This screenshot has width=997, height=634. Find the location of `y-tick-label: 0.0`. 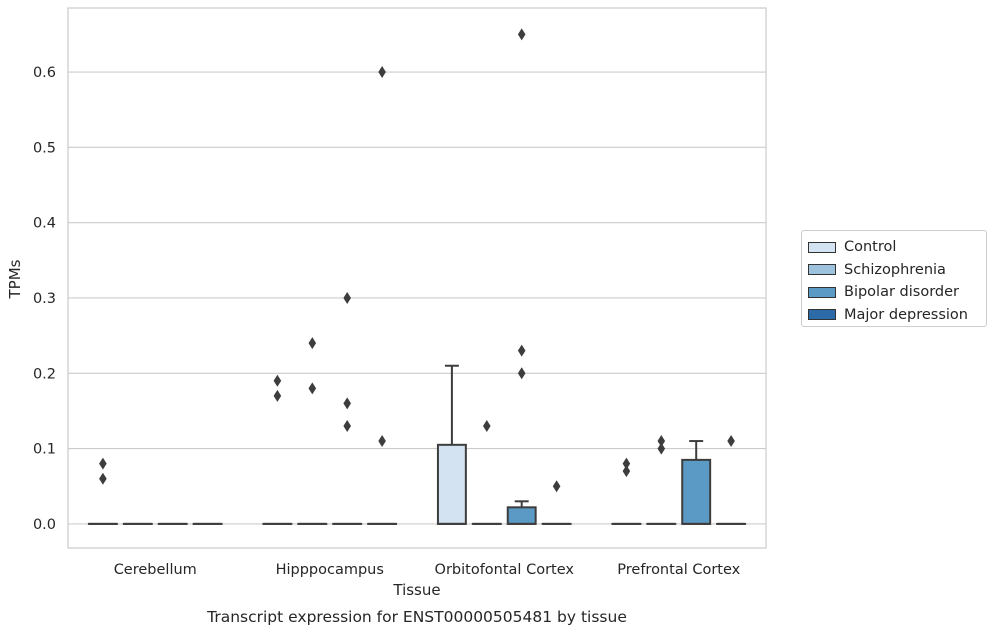

y-tick-label: 0.0 is located at coordinates (44, 525).